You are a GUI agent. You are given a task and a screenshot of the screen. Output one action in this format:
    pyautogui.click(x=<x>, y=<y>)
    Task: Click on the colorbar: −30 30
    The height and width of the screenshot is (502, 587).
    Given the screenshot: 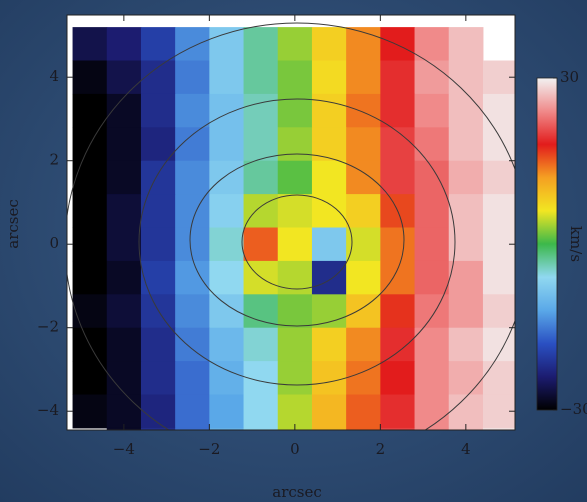 What is the action you would take?
    pyautogui.click(x=561, y=243)
    